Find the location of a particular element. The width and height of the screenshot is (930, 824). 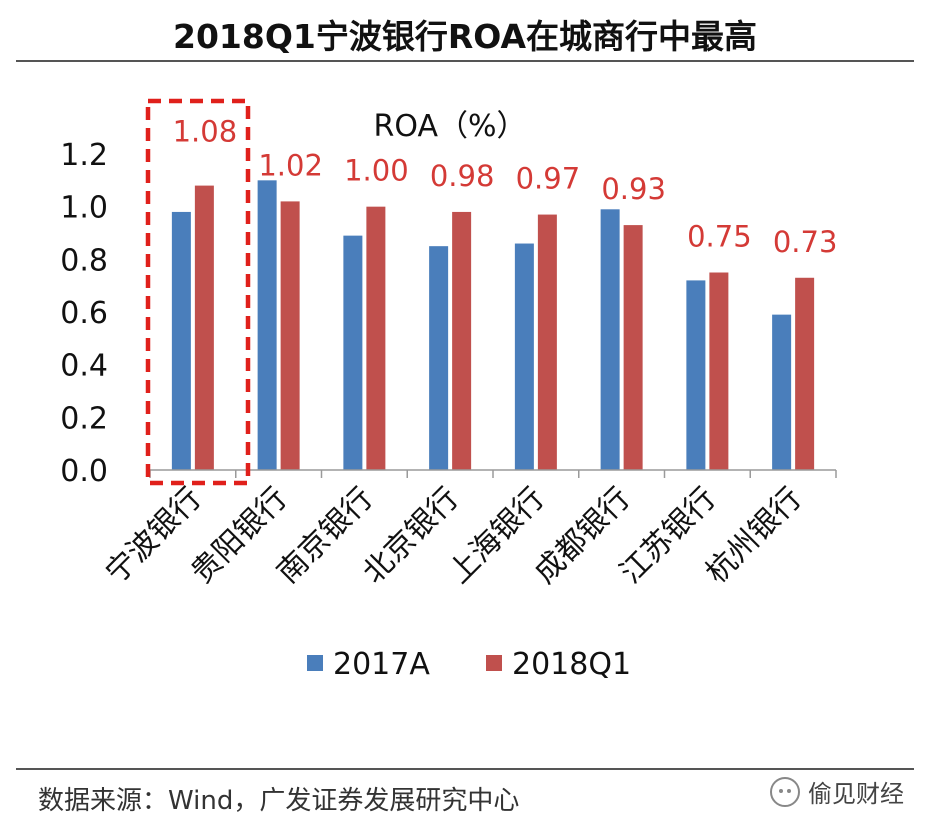

page-title: 2018Q1宁波银行ROA在城商行中最高 is located at coordinates (465, 36).